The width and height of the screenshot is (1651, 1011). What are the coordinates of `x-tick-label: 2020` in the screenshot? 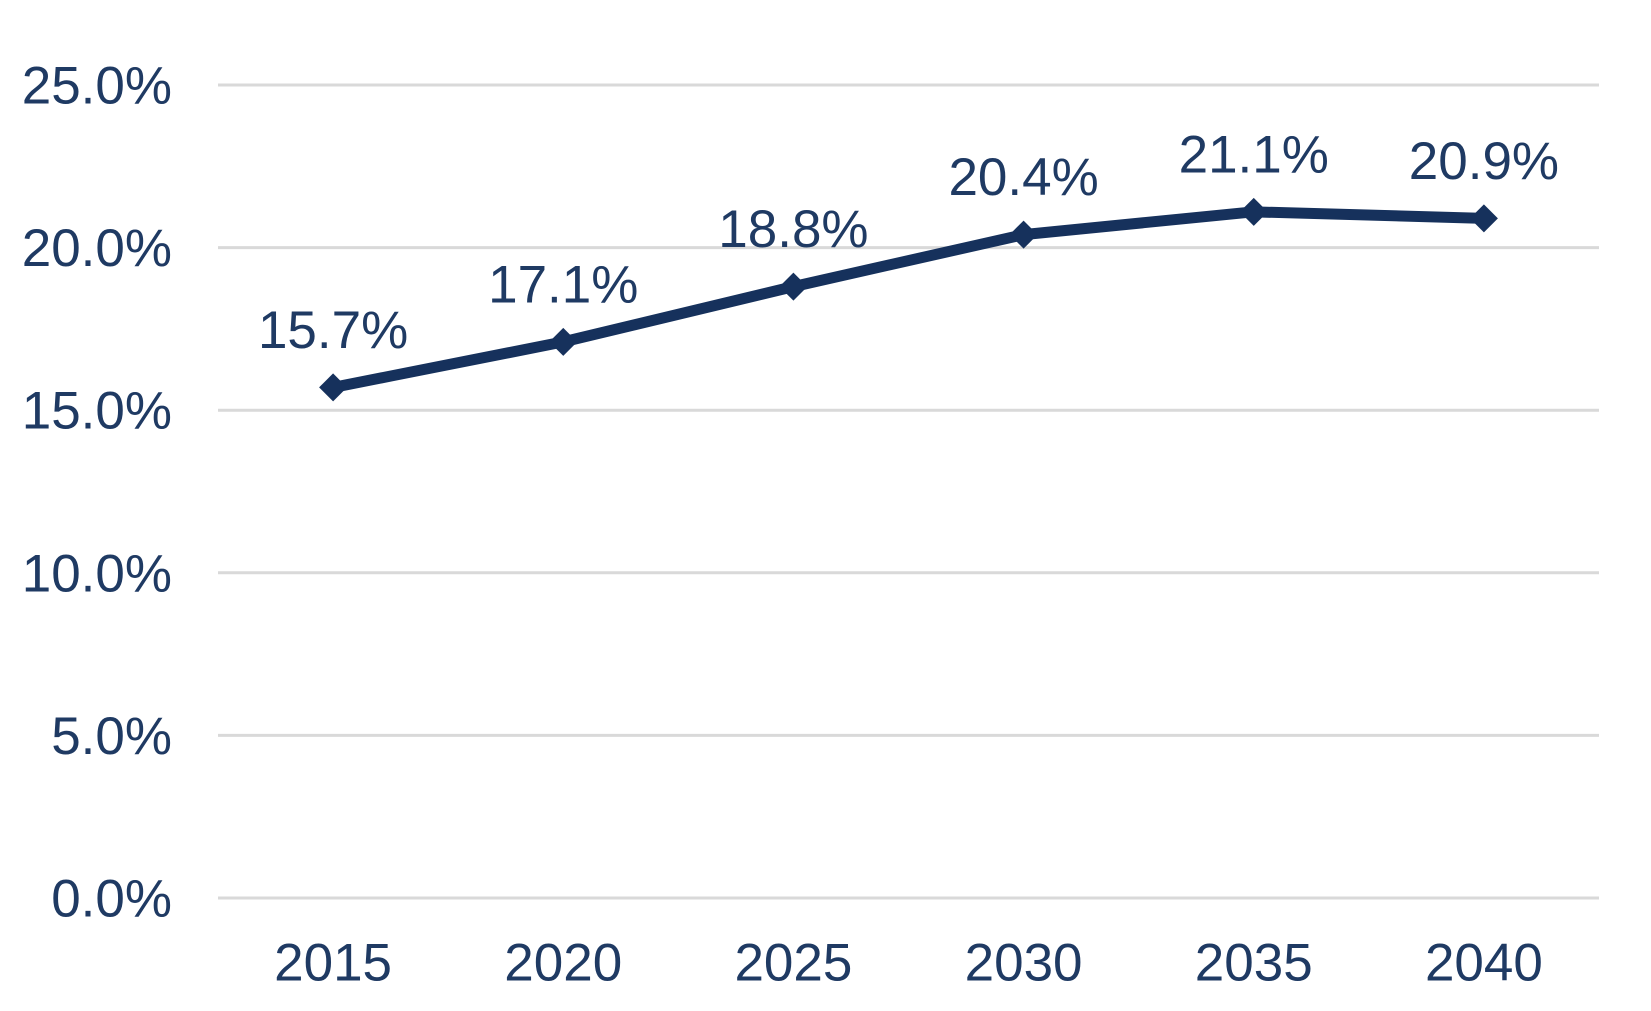 It's located at (563, 963).